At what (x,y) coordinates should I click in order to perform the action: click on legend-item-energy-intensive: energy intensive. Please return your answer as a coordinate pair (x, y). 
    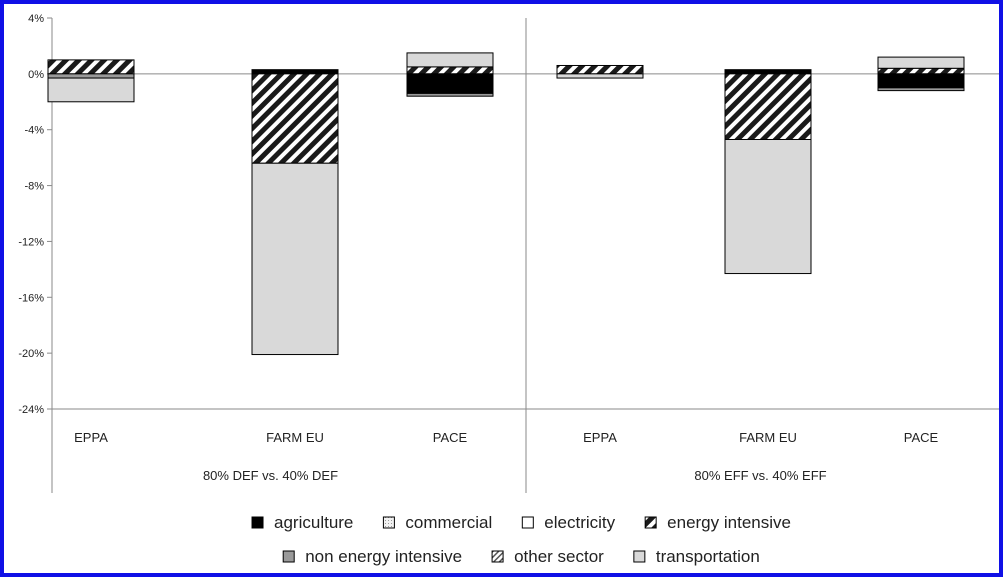
    Looking at the image, I should click on (717, 522).